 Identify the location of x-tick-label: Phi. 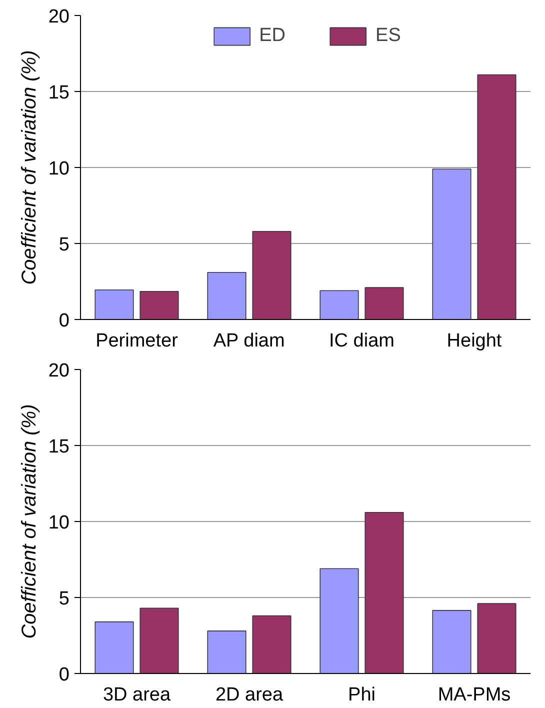
(362, 695).